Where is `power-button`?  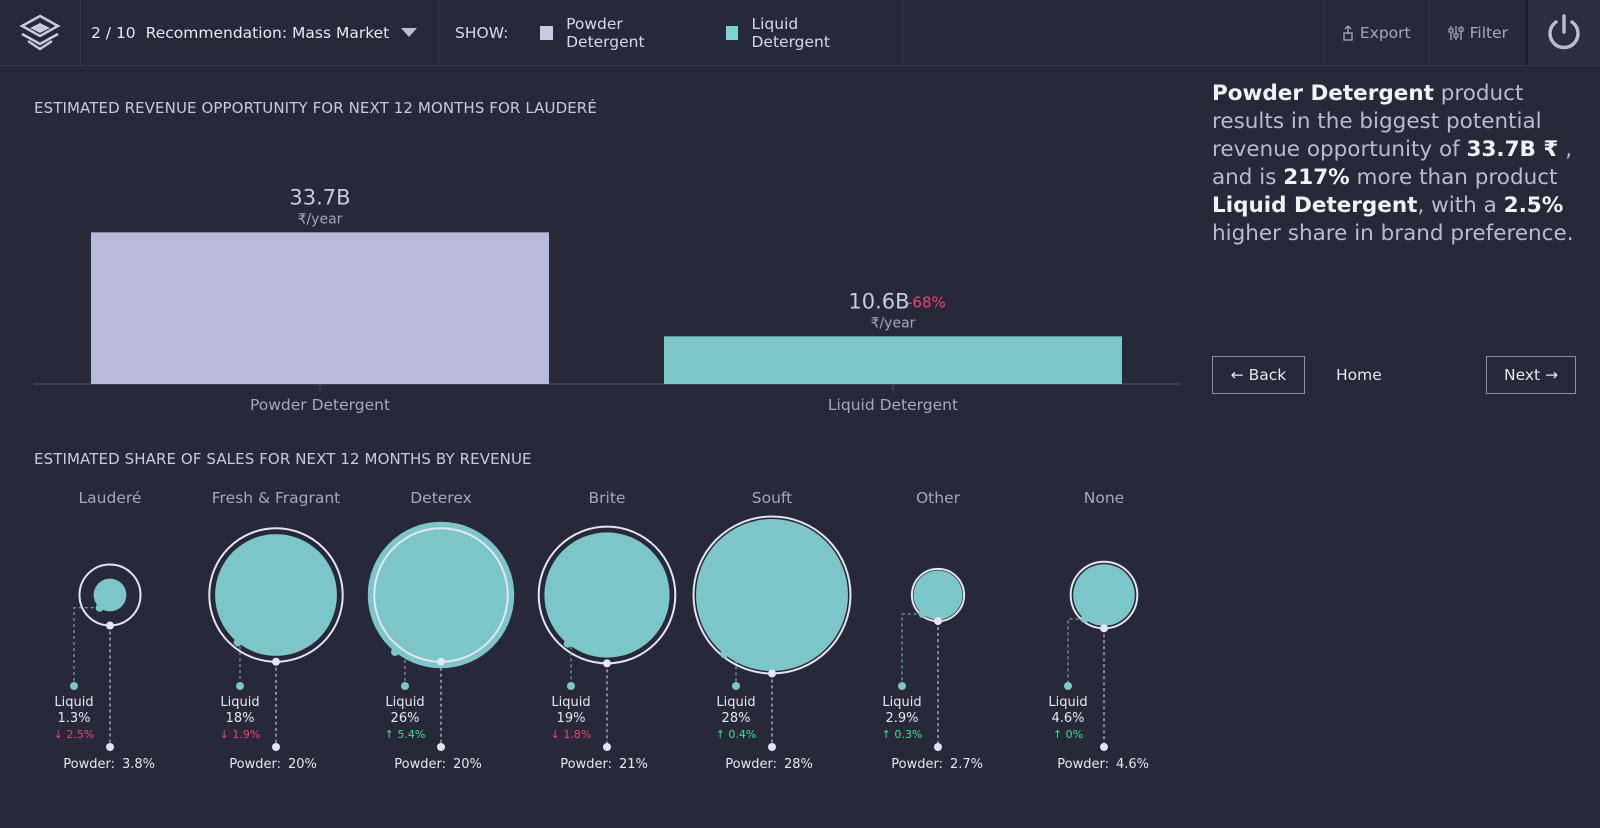
power-button is located at coordinates (1563, 32).